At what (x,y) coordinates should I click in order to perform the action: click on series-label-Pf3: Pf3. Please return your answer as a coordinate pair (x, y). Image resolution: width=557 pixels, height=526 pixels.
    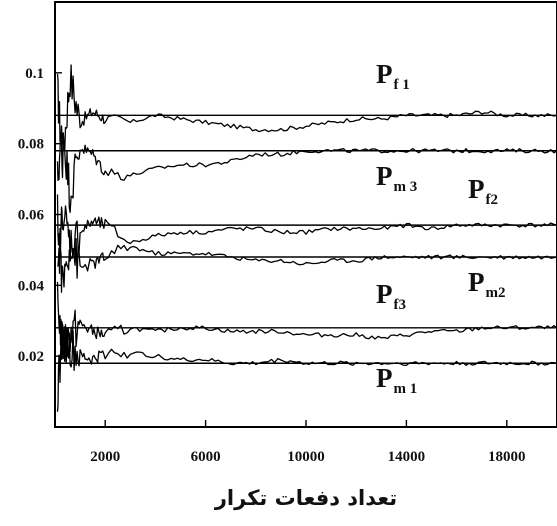
    Looking at the image, I should click on (391, 296).